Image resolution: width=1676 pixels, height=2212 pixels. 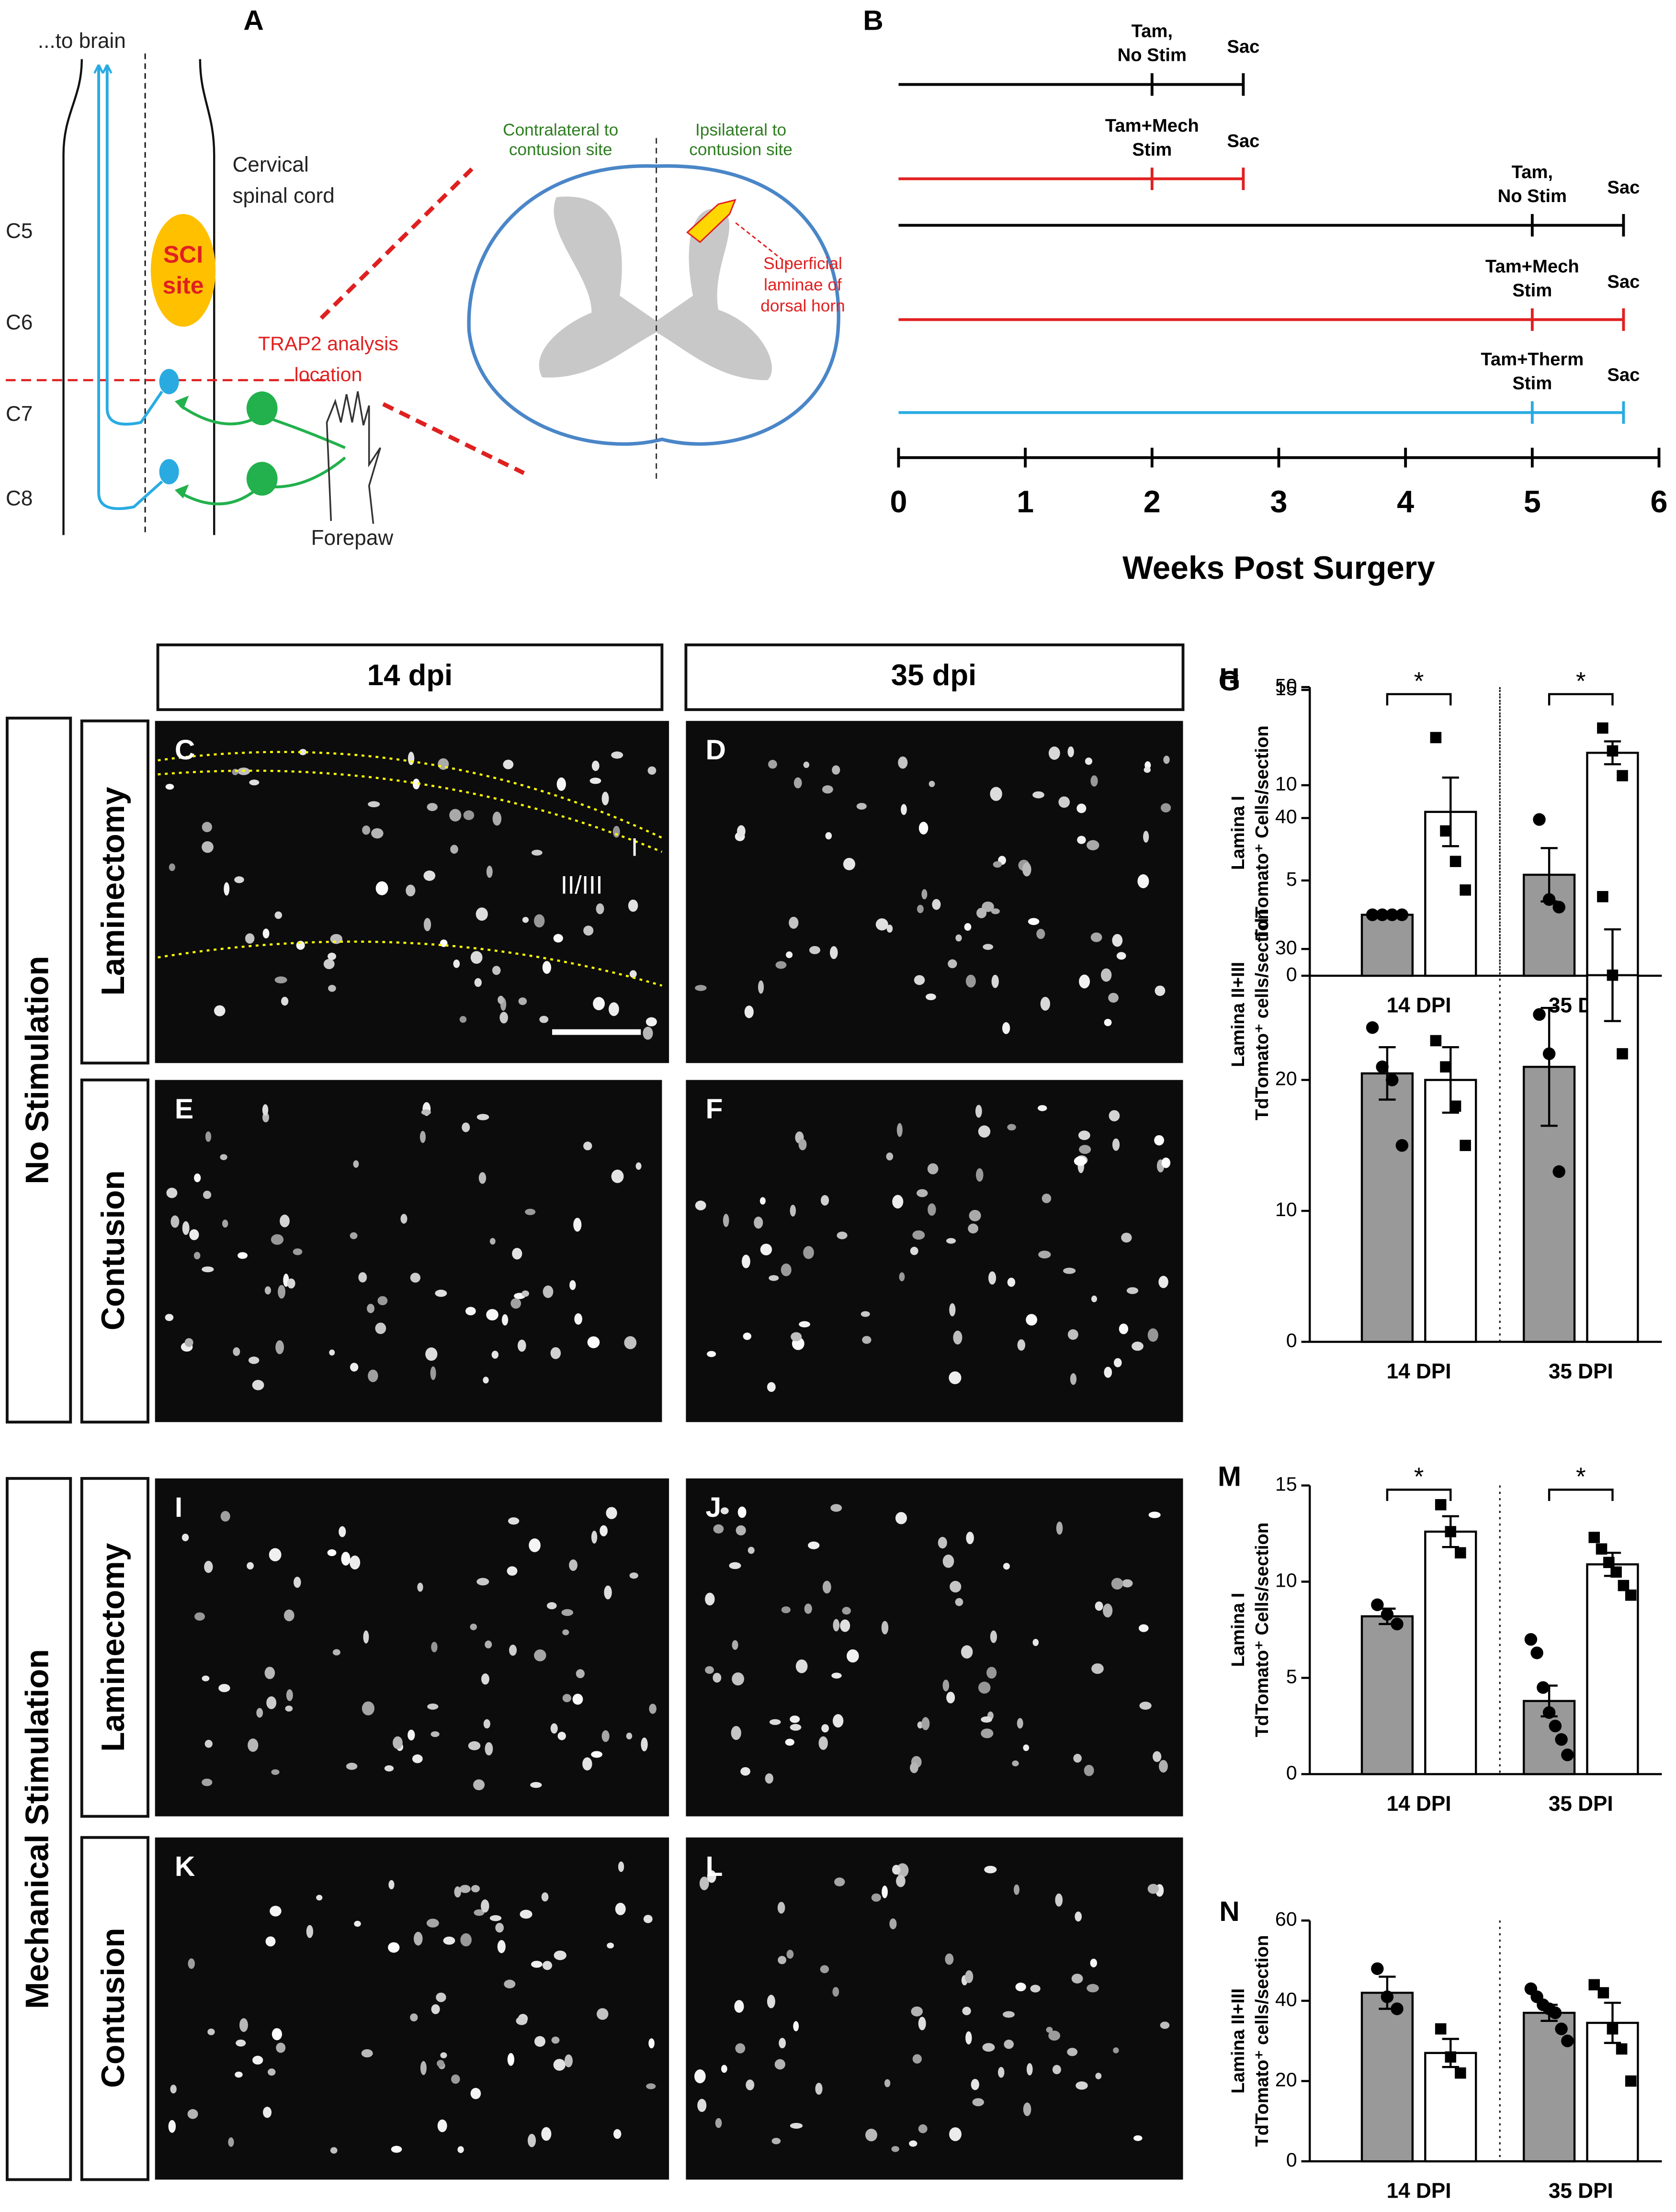 I want to click on tam-label: Tam+Therm, so click(x=1532, y=359).